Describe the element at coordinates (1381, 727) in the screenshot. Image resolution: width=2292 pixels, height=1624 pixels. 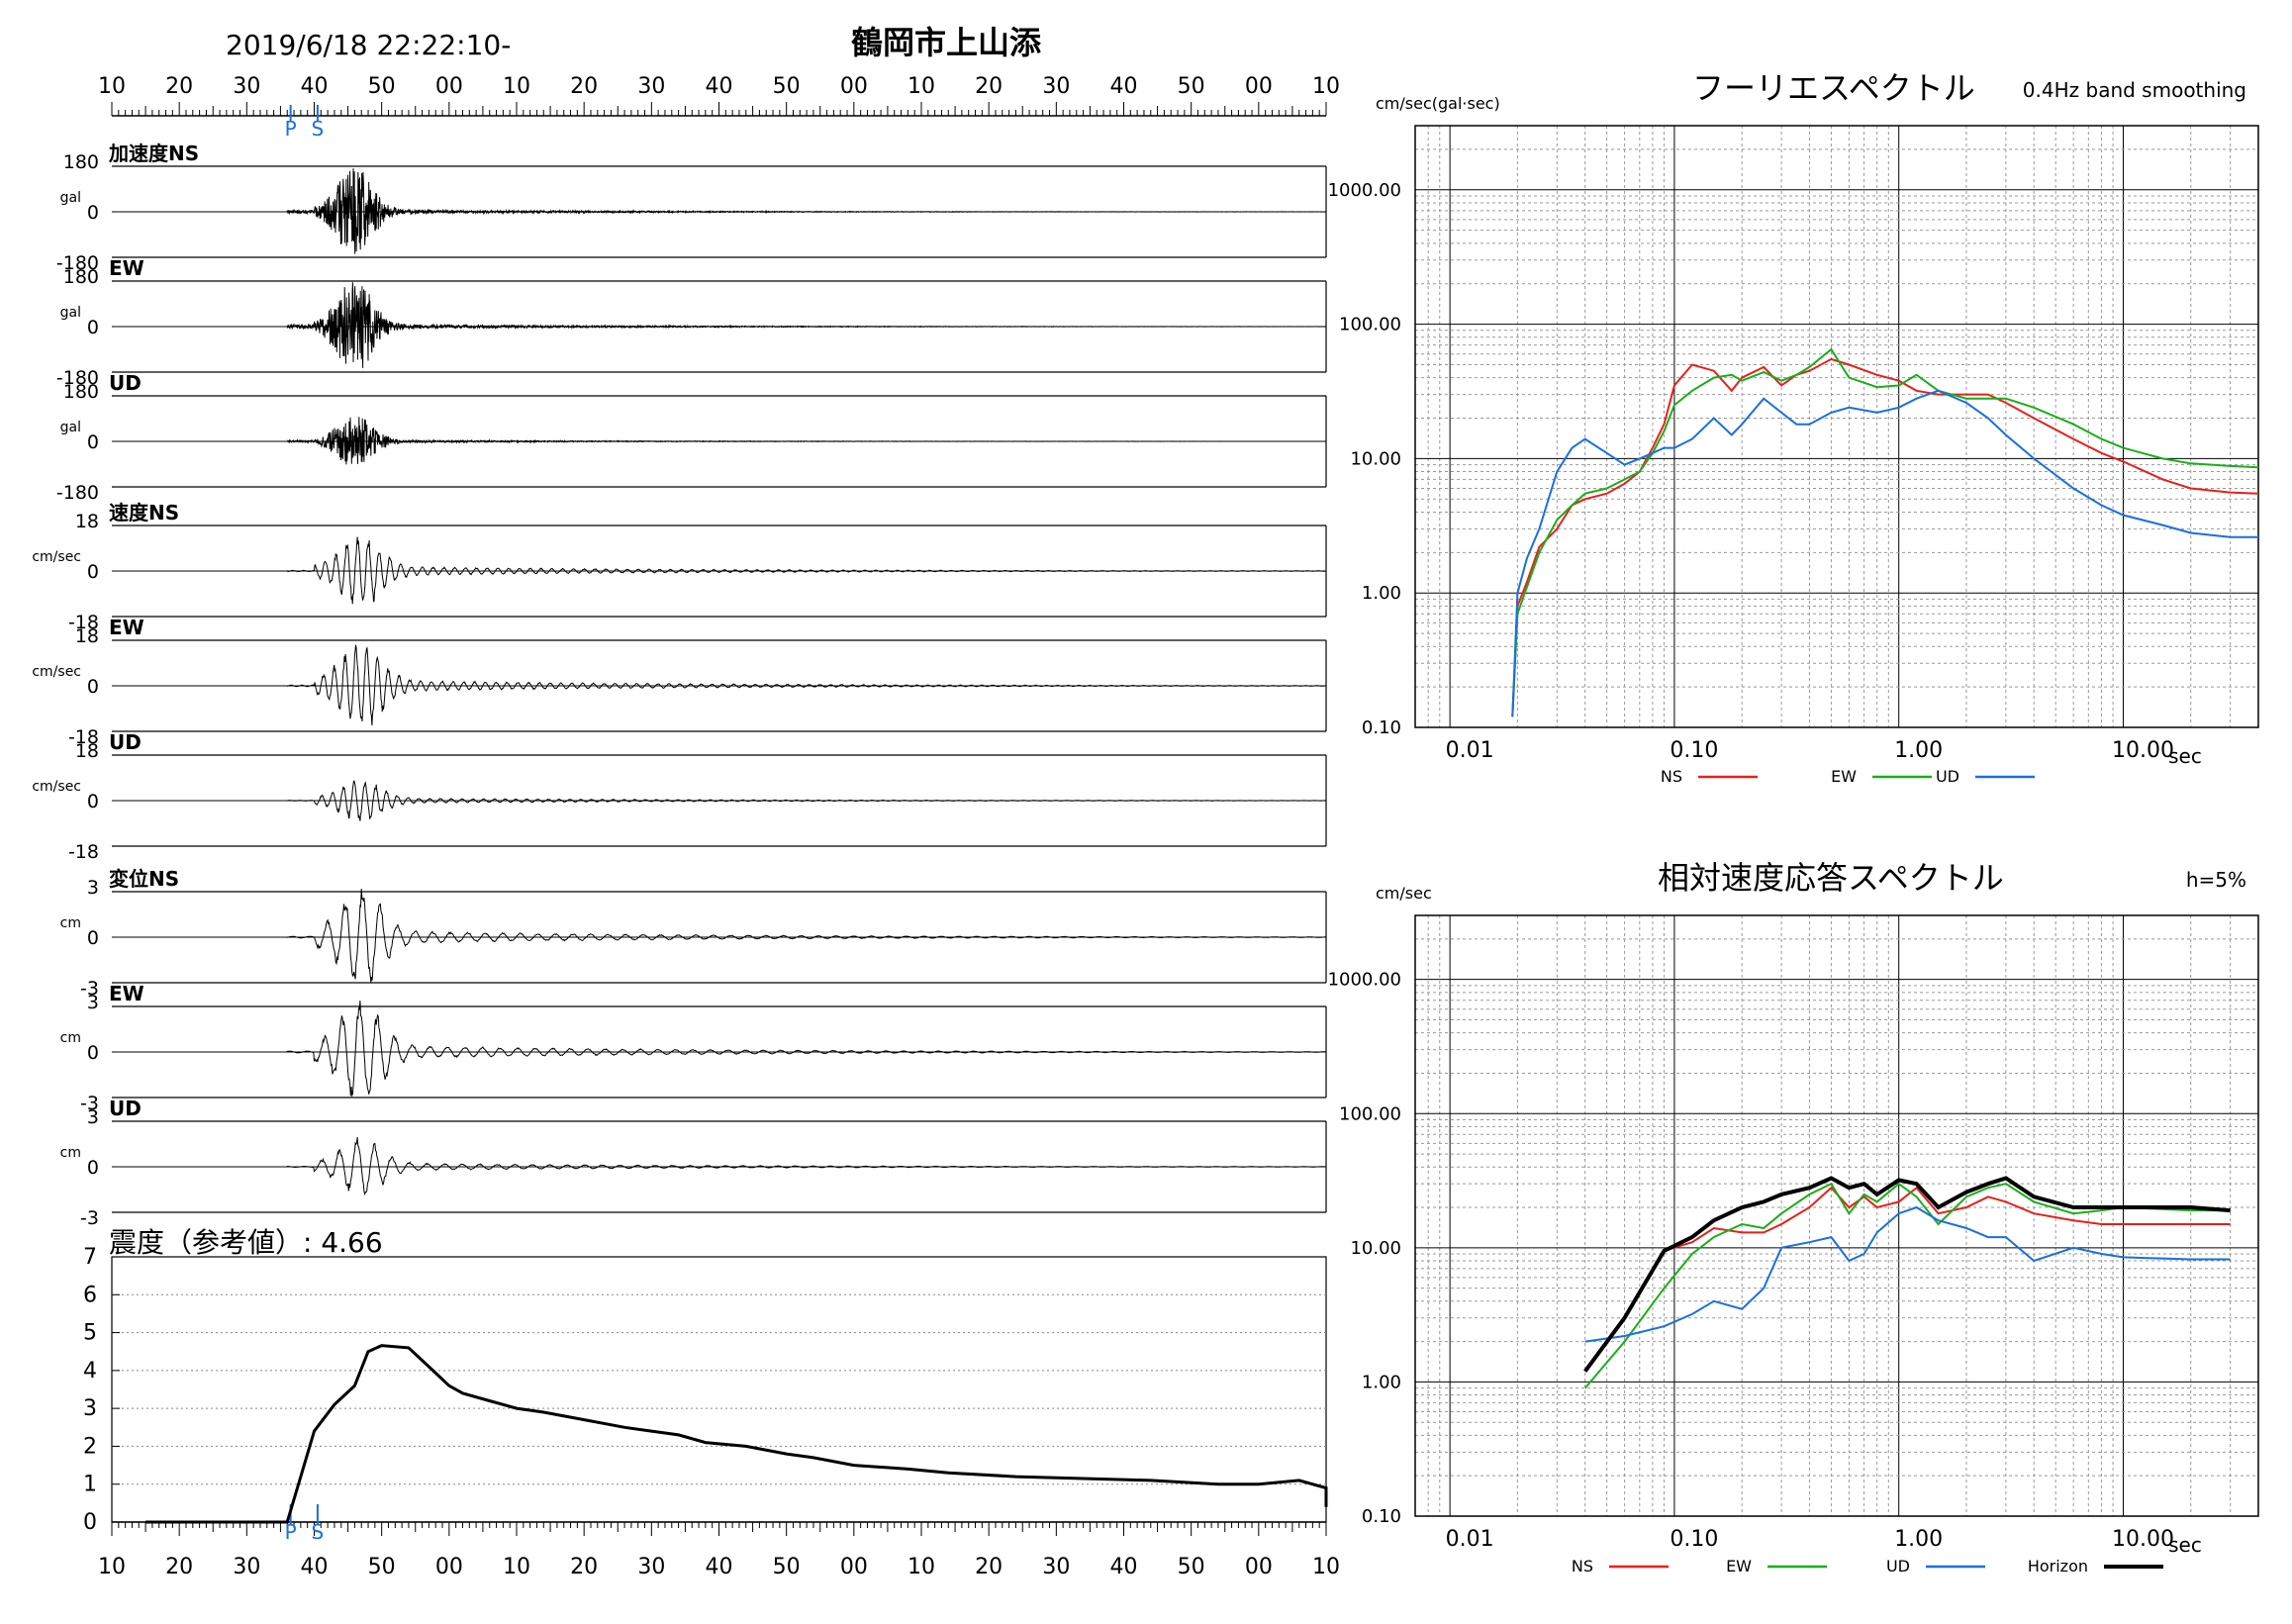
I see `spectrum-y-tick-label: 0.10` at that location.